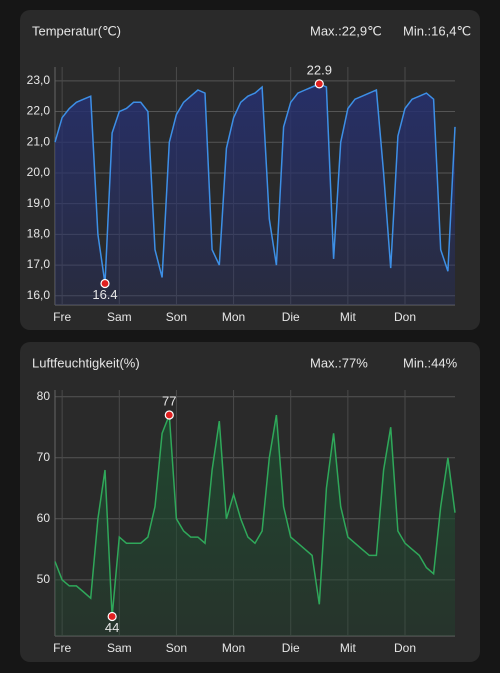 The image size is (500, 673). What do you see at coordinates (76, 30) in the screenshot?
I see `chart-title: Temperatur(℃)` at bounding box center [76, 30].